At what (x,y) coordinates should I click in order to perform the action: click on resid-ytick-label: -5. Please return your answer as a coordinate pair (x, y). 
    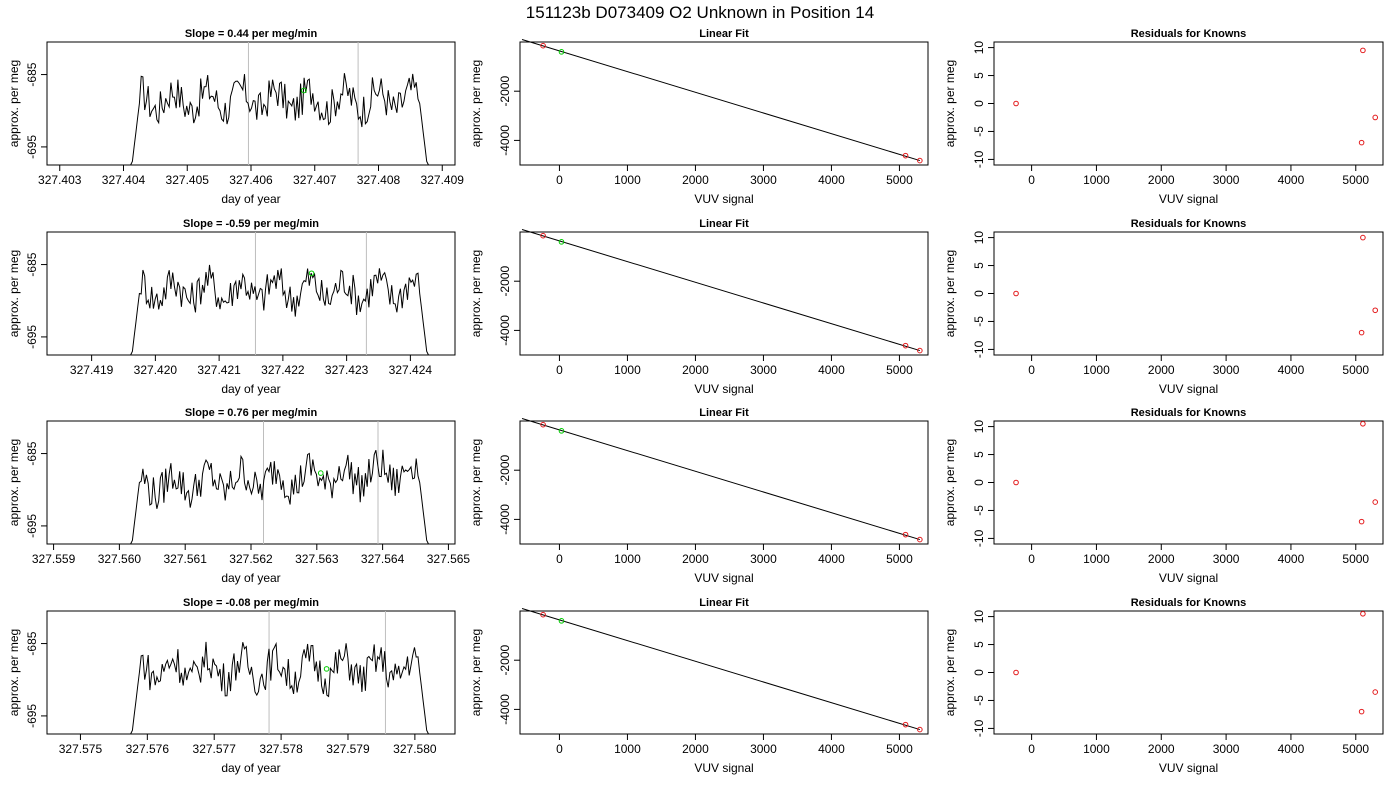
    Looking at the image, I should click on (979, 131).